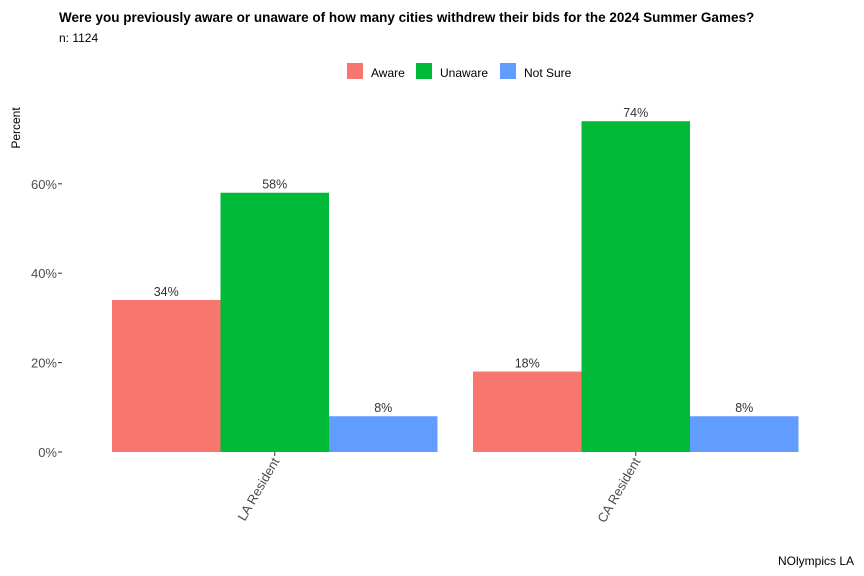 This screenshot has height=576, width=864. Describe the element at coordinates (635, 286) in the screenshot. I see `bar-unaware-ca-resident` at that location.